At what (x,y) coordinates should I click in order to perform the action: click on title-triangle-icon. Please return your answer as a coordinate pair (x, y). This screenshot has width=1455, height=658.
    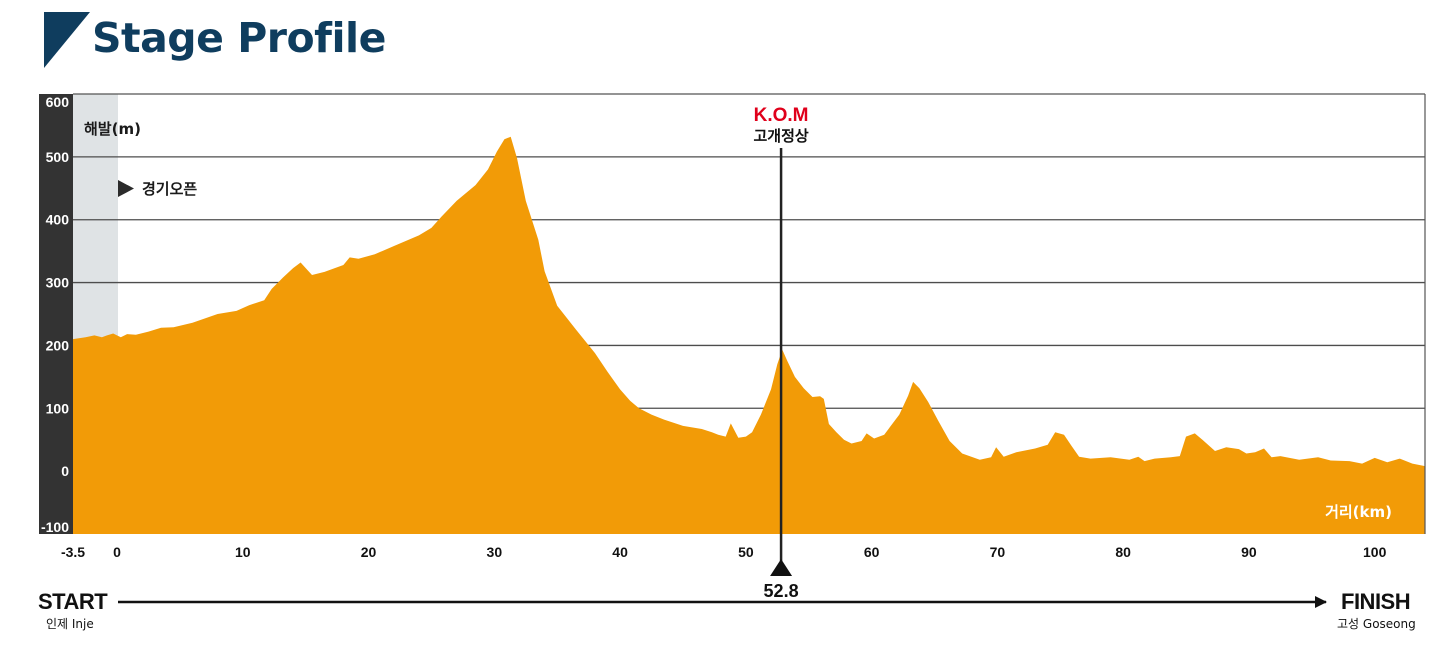
    Looking at the image, I should click on (67, 40).